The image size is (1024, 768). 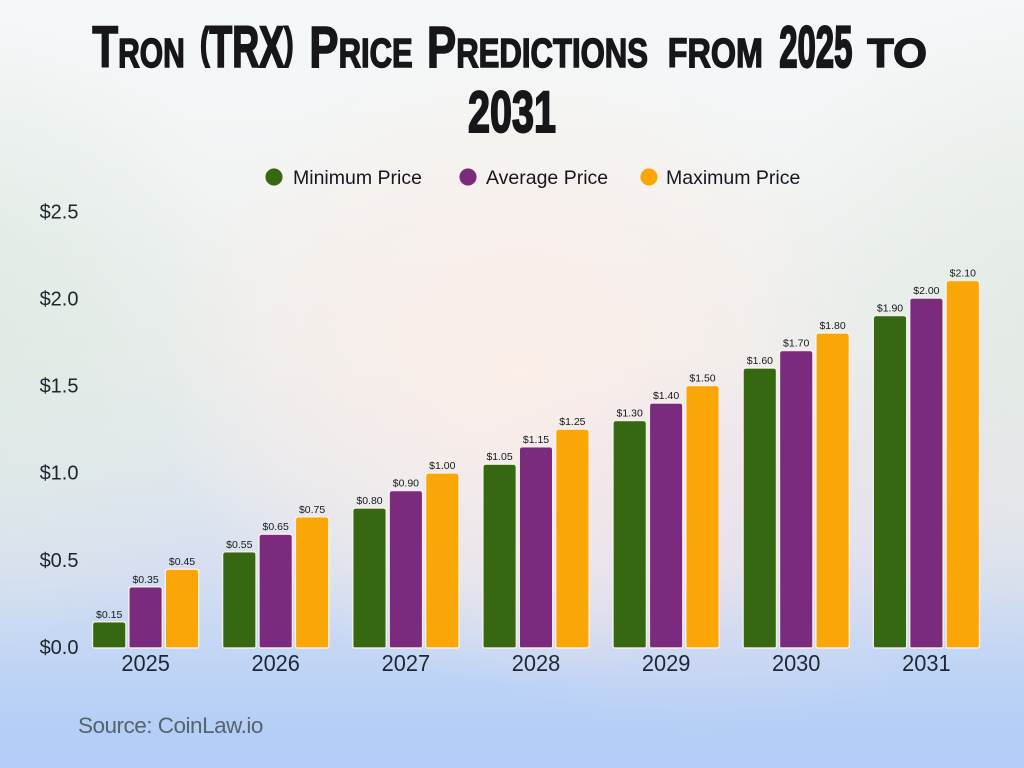 What do you see at coordinates (59, 474) in the screenshot?
I see `svg-text: $1.0` at bounding box center [59, 474].